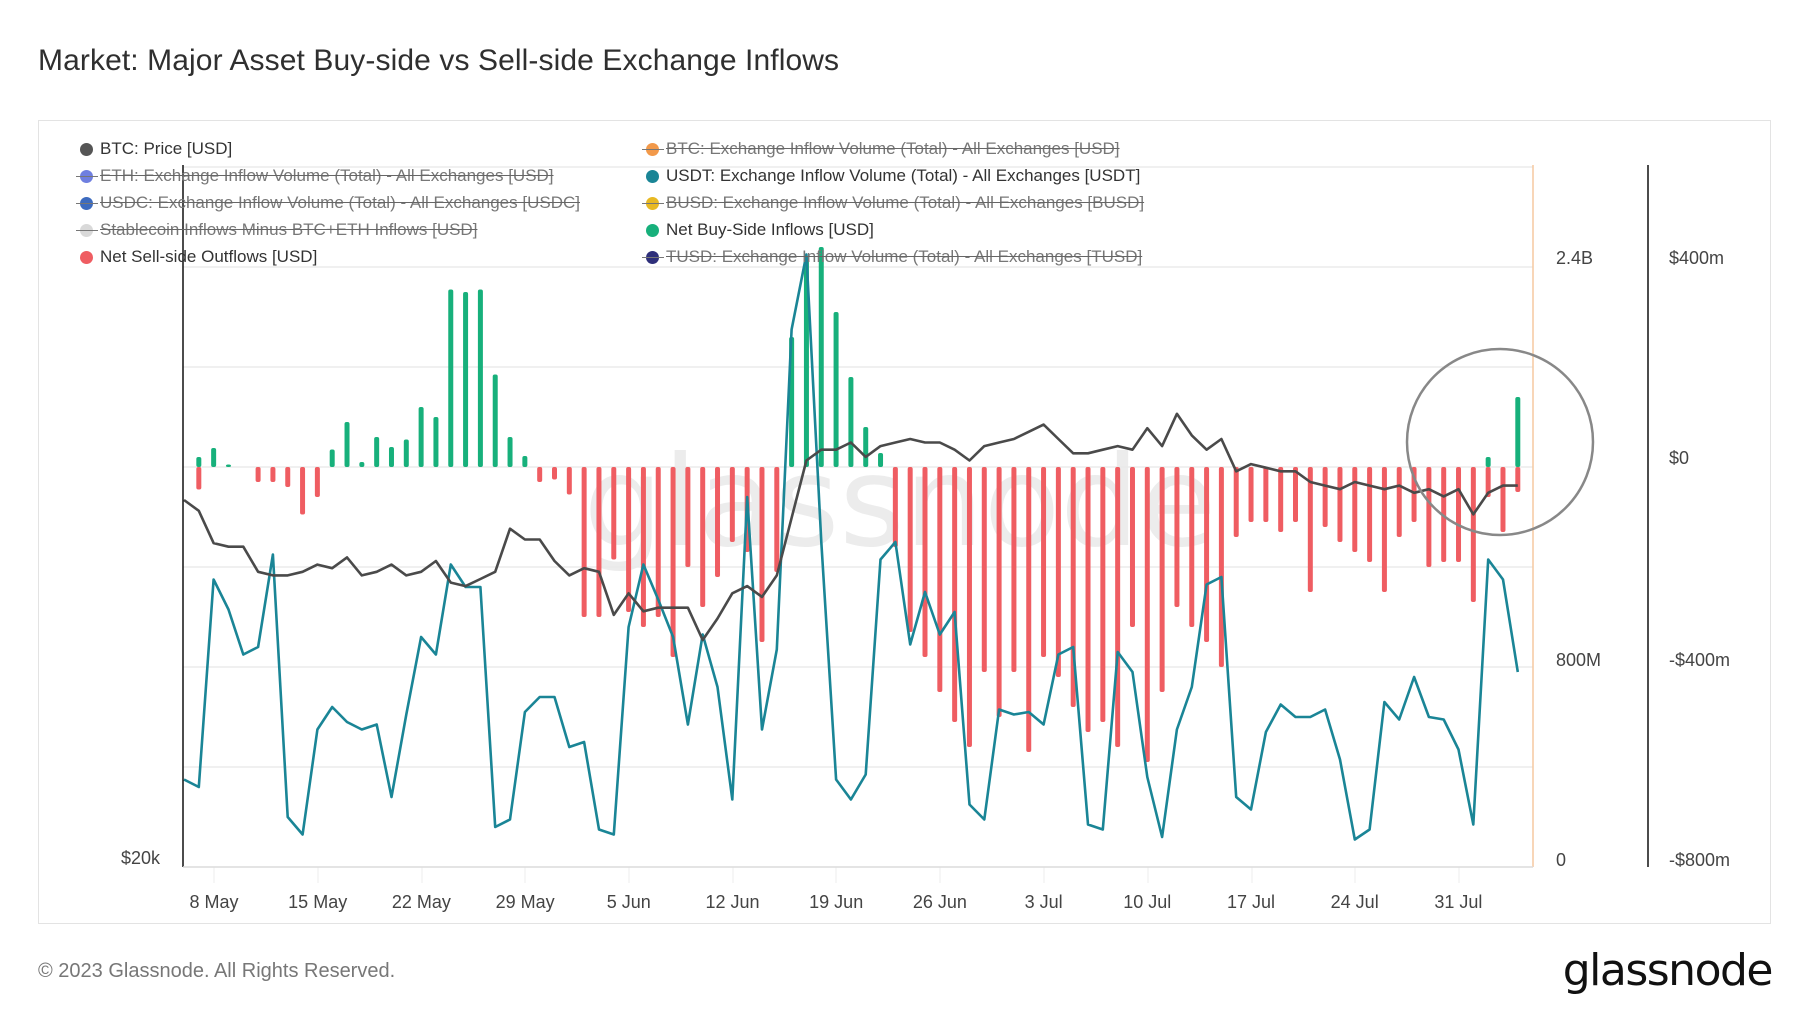  Describe the element at coordinates (525, 902) in the screenshot. I see `x-tick-label: 29 May` at that location.